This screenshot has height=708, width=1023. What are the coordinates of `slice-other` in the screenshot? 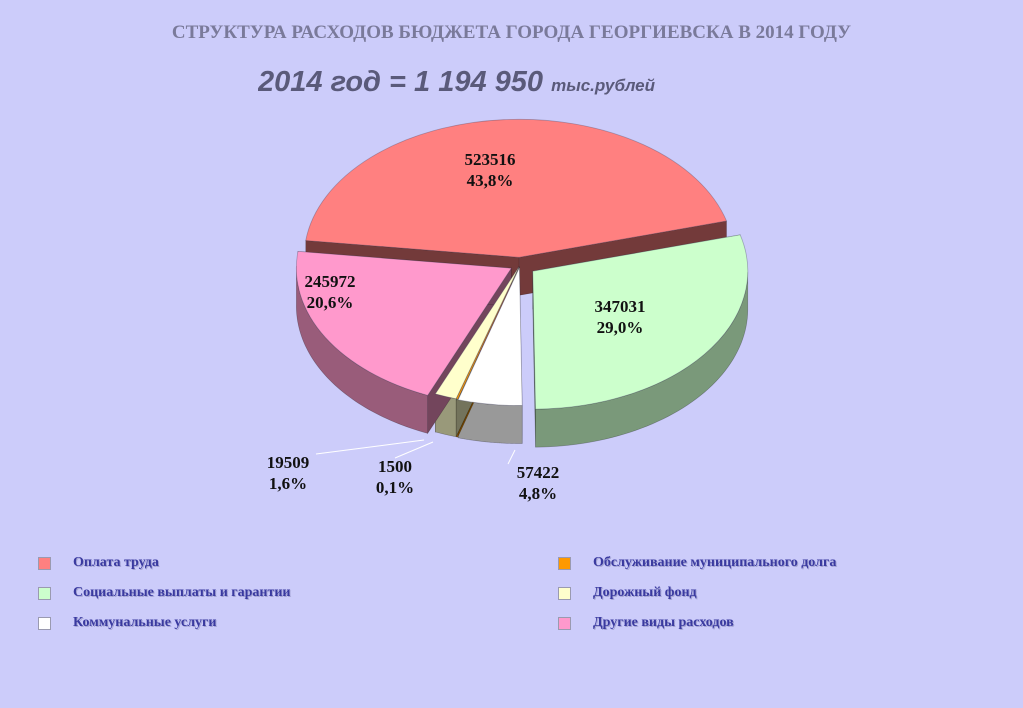 It's located at (404, 323).